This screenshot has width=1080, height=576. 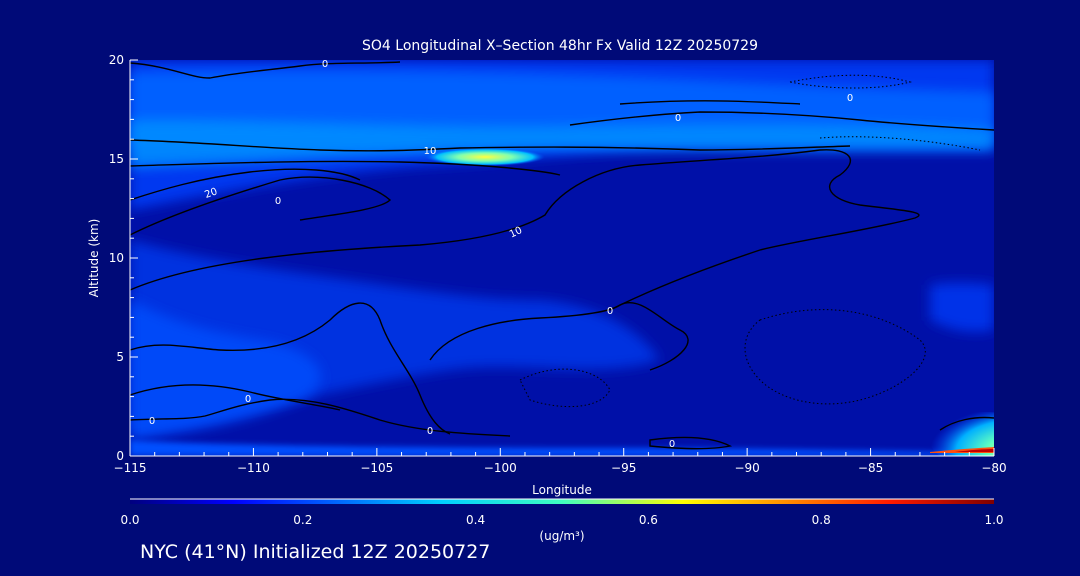 I want to click on field-surface-layer, so click(x=562, y=448).